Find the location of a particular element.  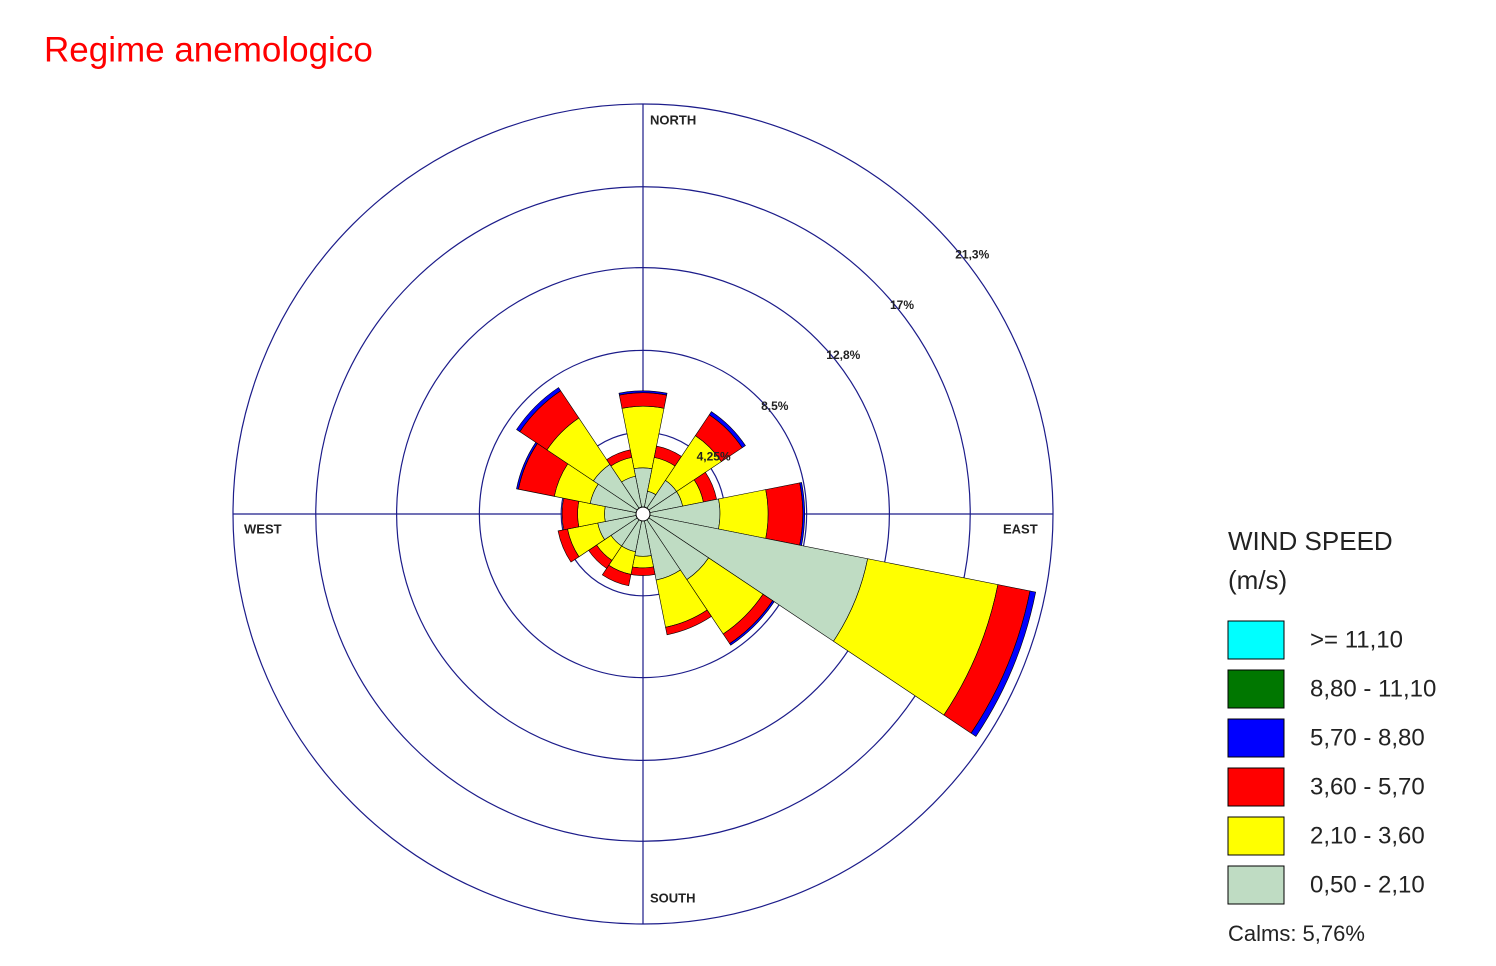

r-tick-label: 17% is located at coordinates (902, 305).